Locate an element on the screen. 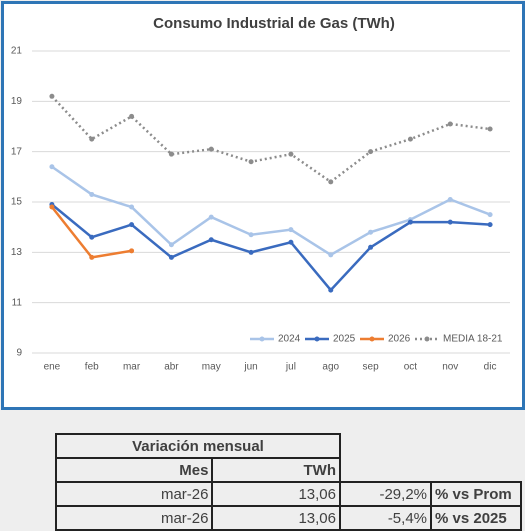 The width and height of the screenshot is (525, 531). legend-label: 2025 is located at coordinates (344, 339).